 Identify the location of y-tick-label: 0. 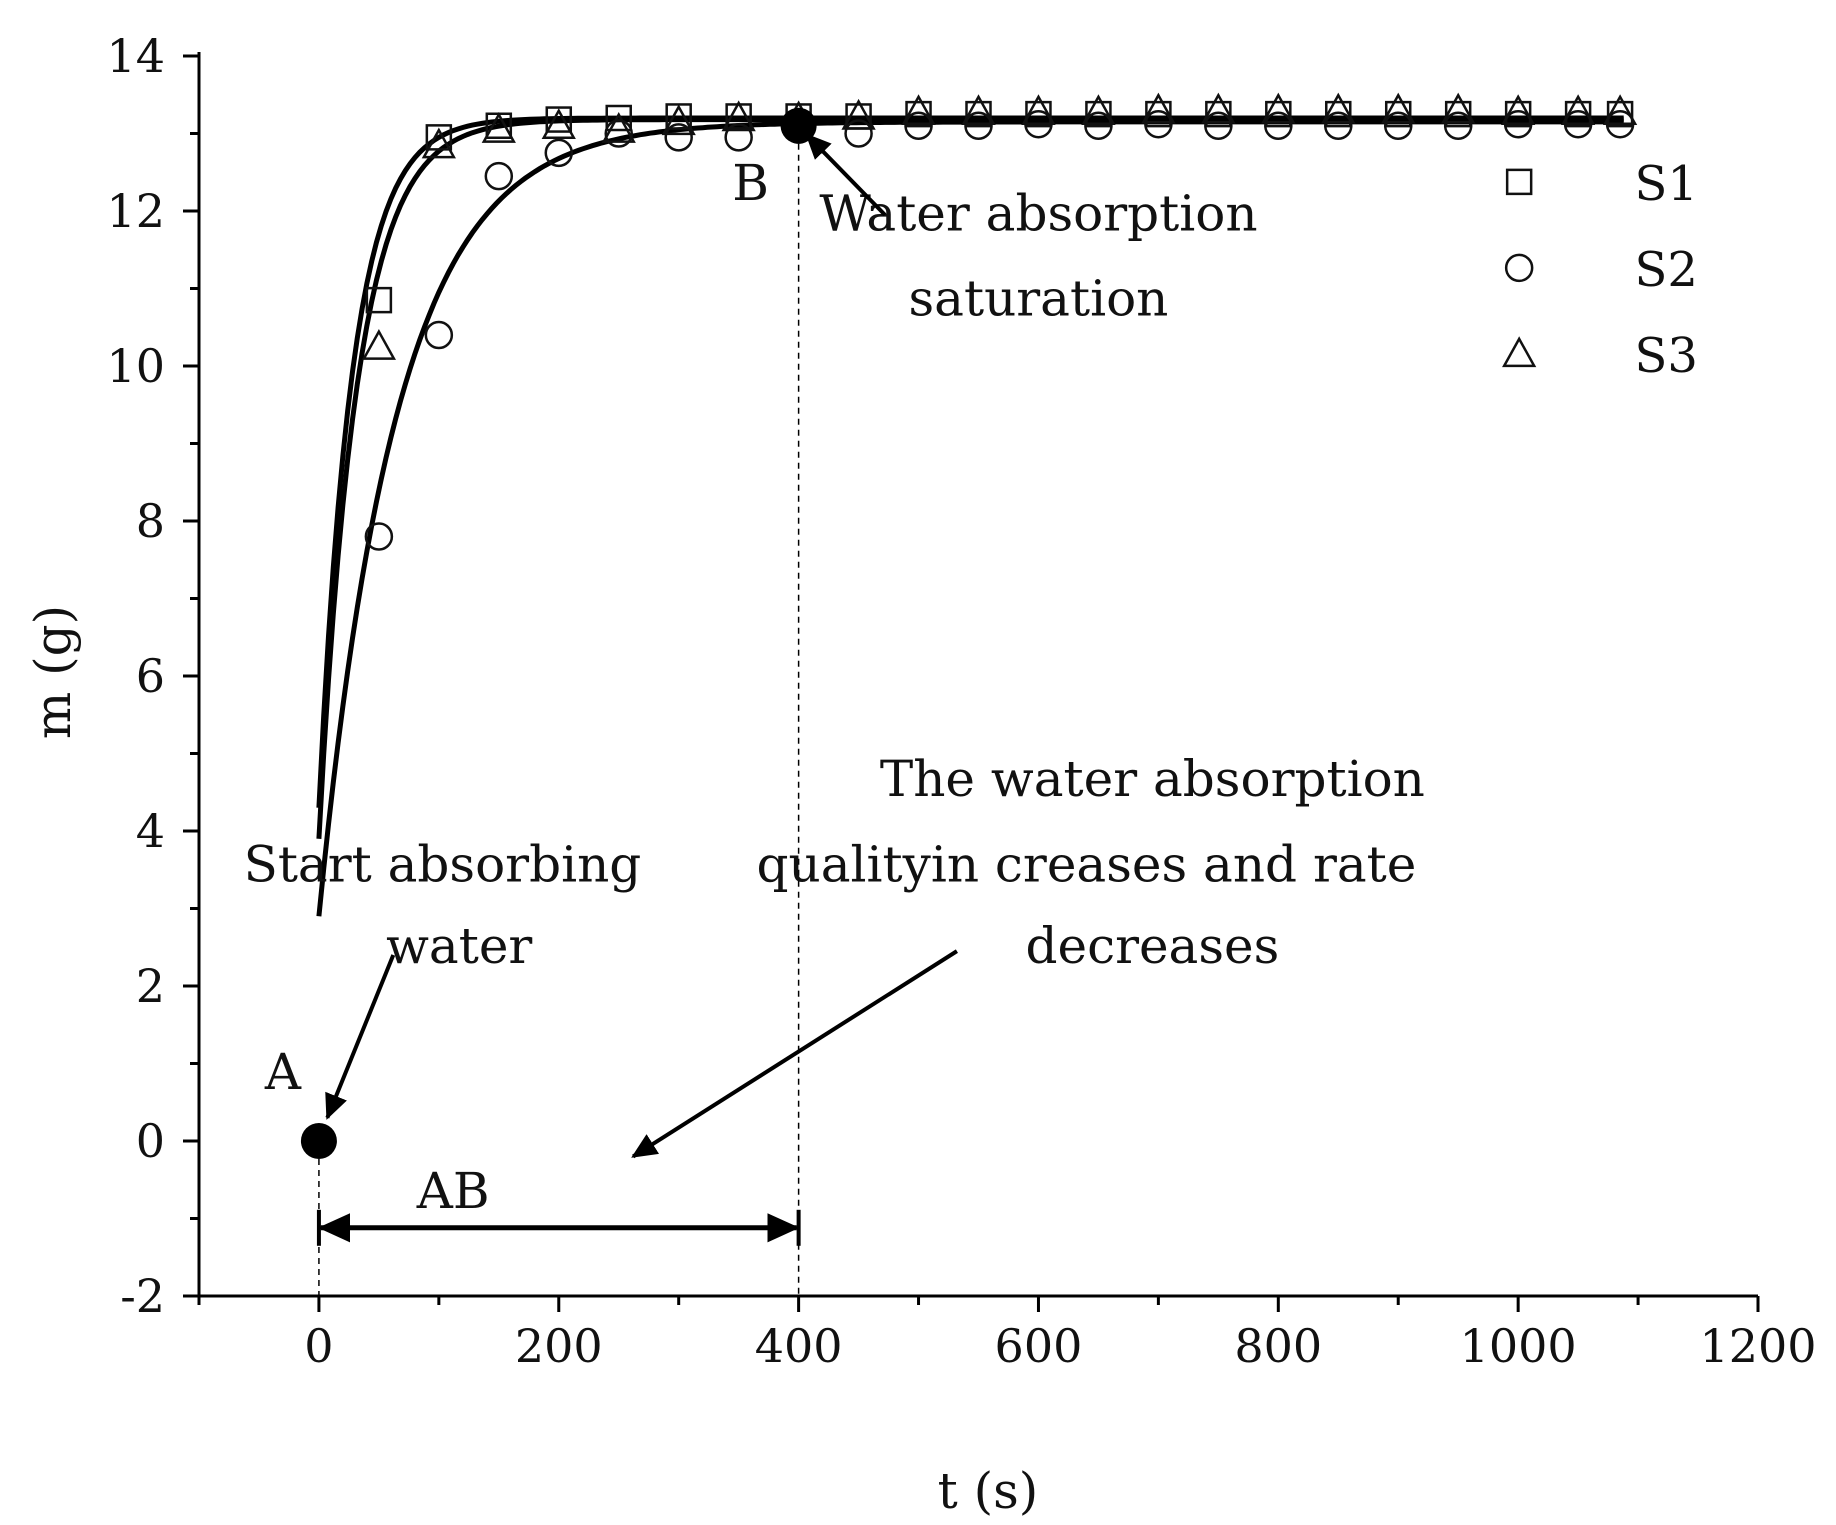
(150, 1141).